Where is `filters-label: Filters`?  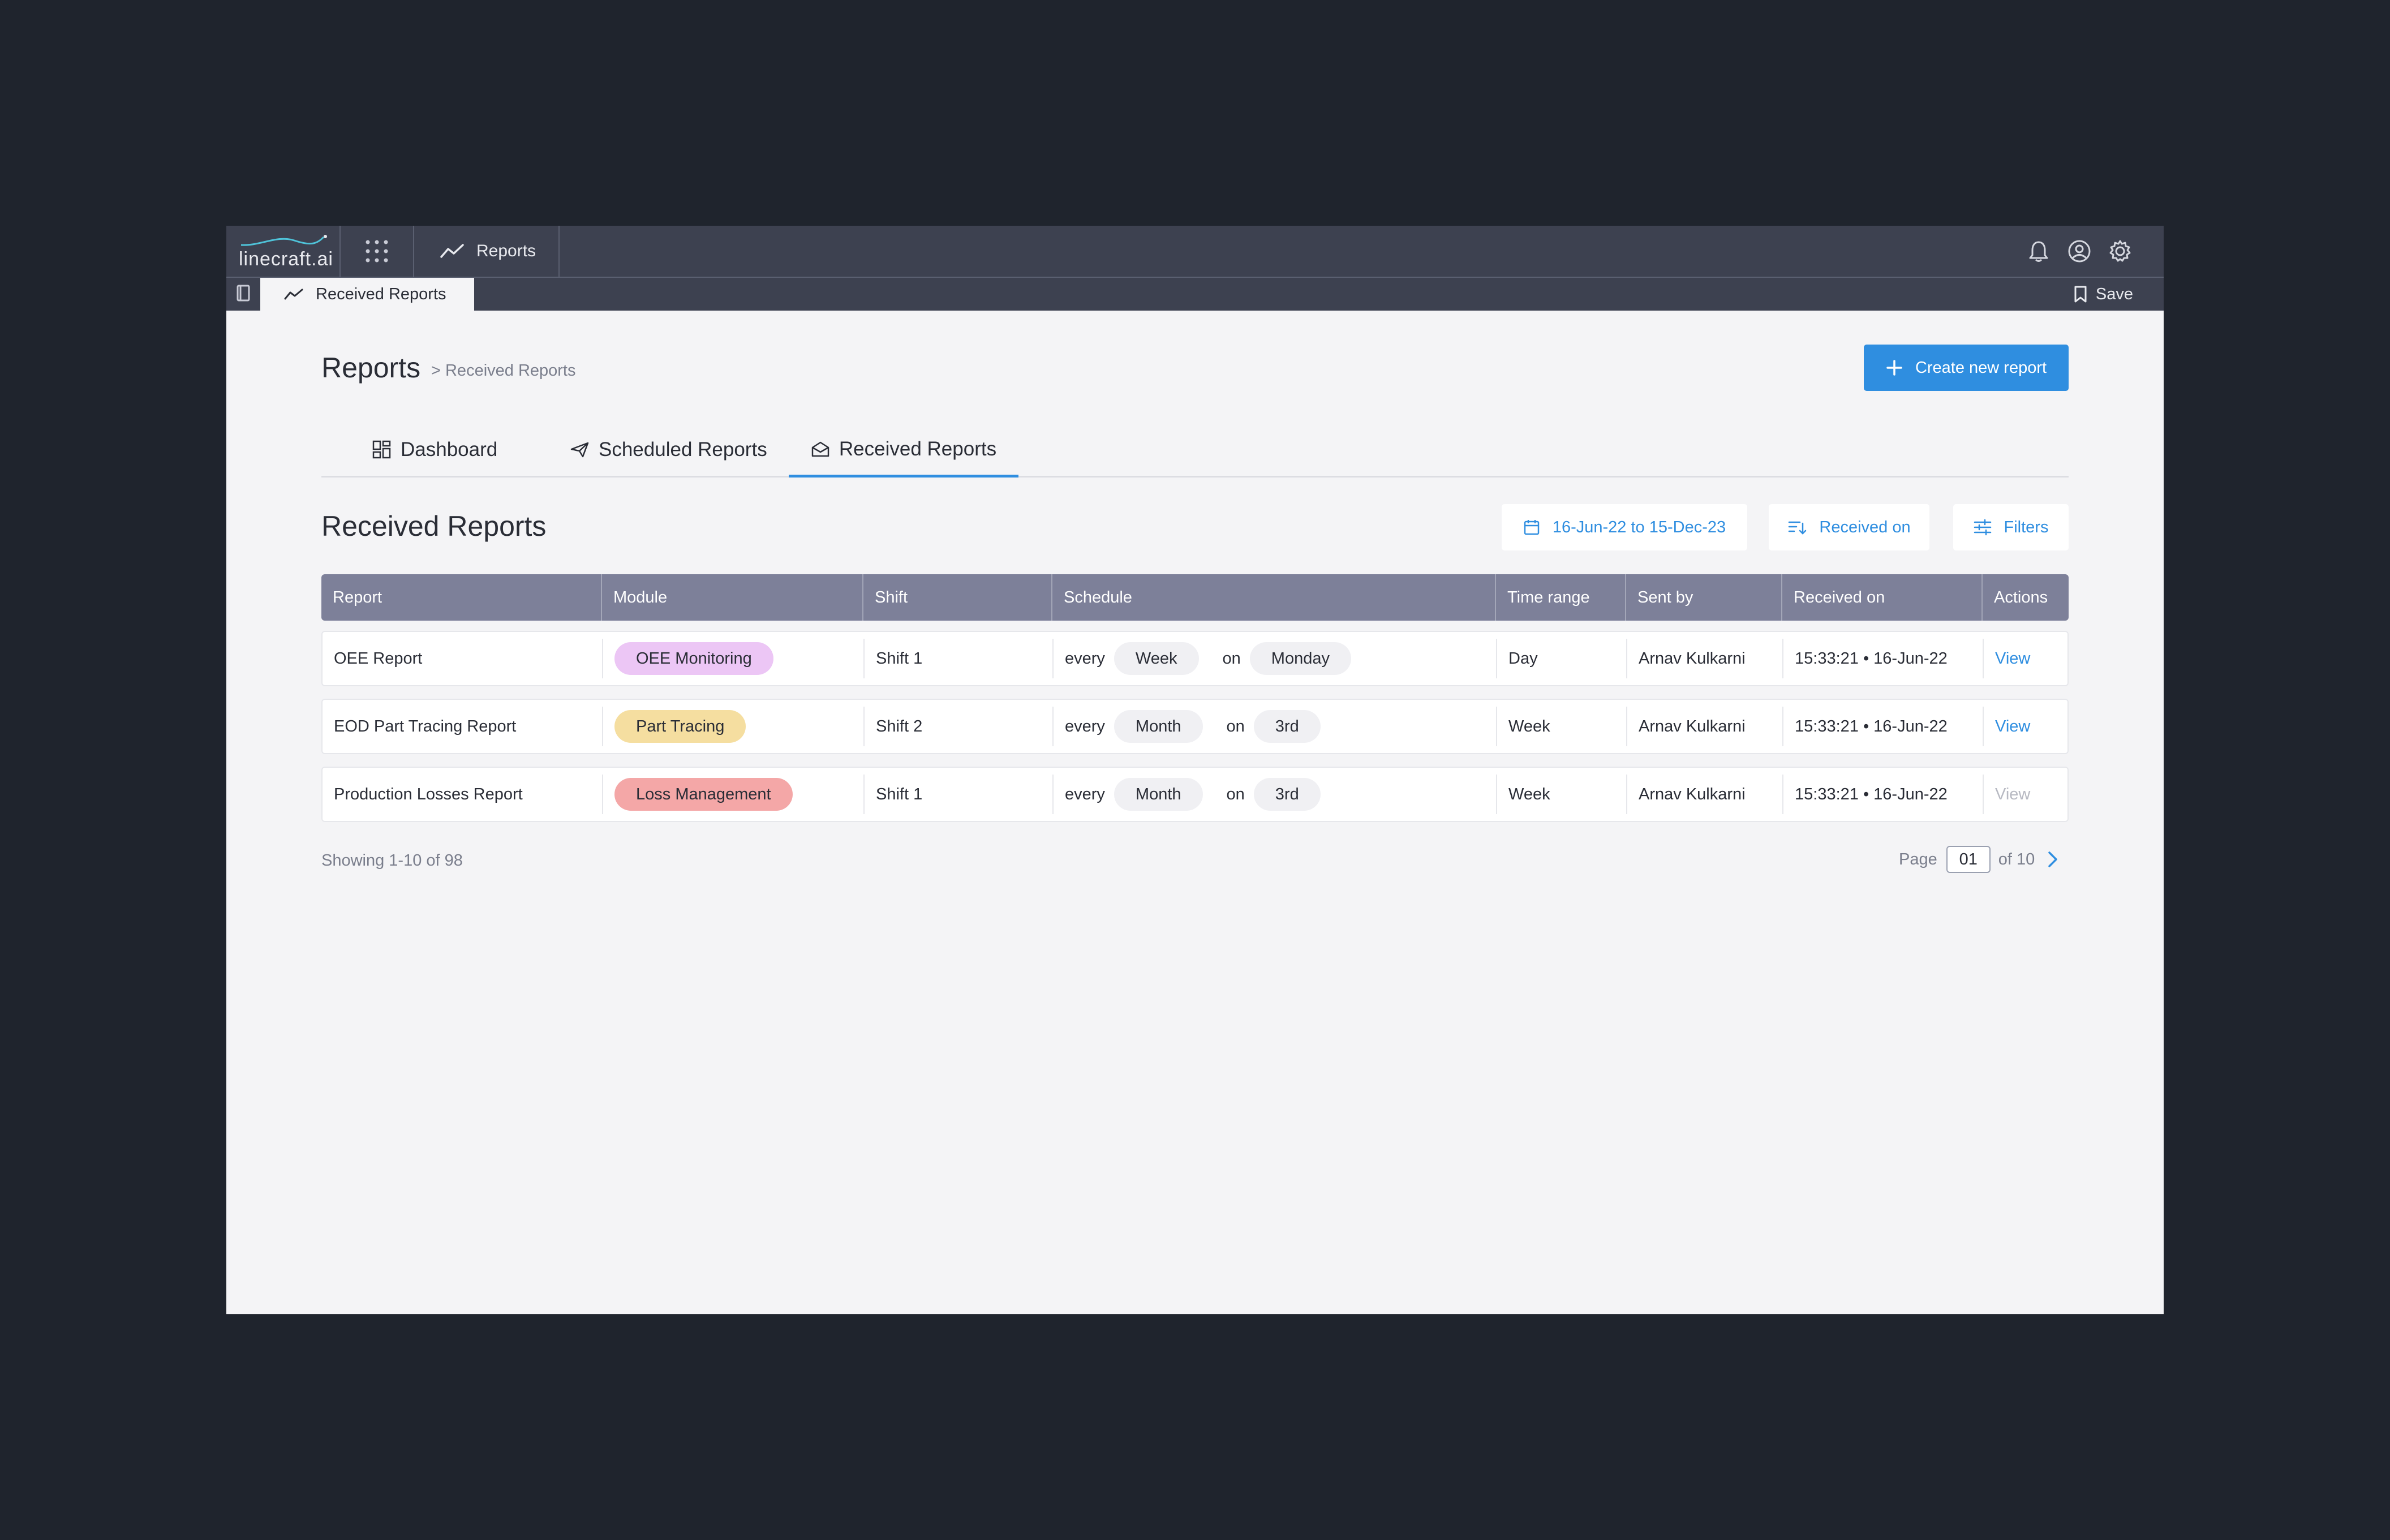 filters-label: Filters is located at coordinates (2026, 527).